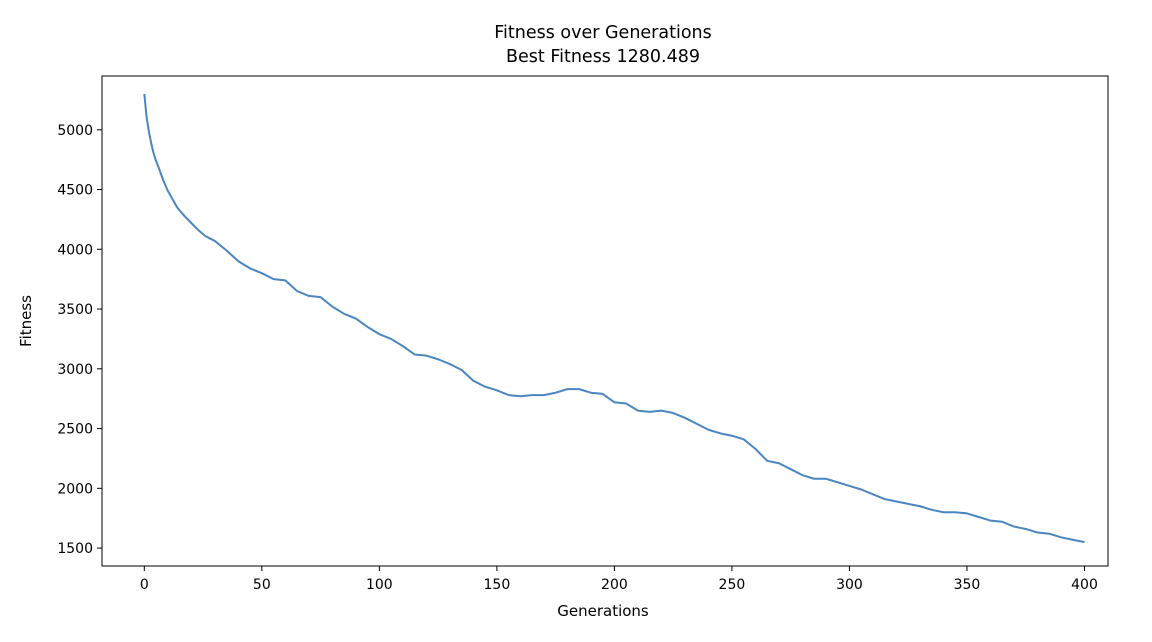 The image size is (1152, 642). I want to click on y-tick-label: 3000, so click(75, 370).